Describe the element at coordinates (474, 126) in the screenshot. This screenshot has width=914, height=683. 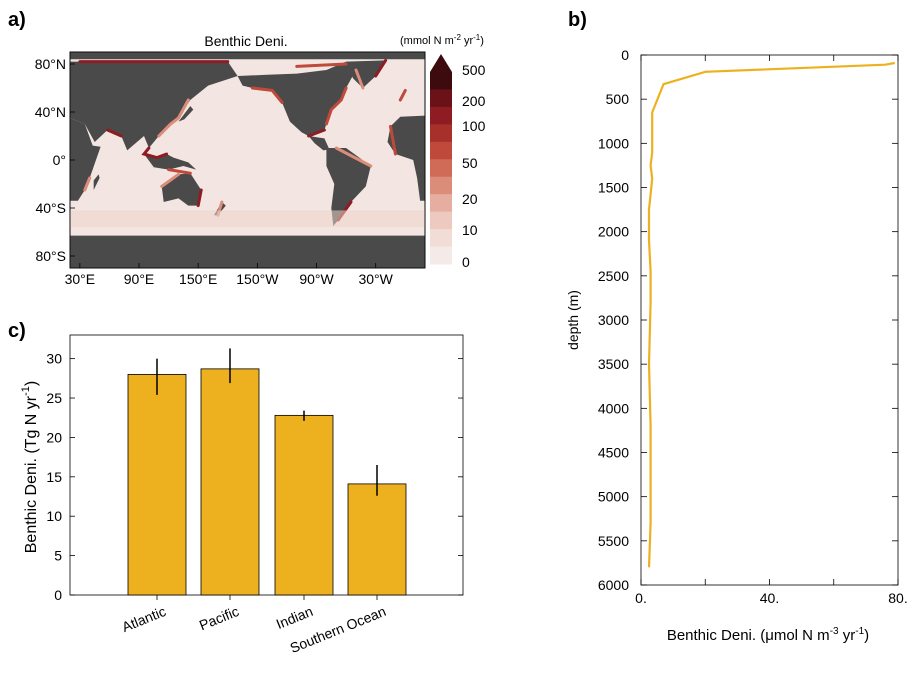
I see `colorbar-tick-label: 100` at that location.